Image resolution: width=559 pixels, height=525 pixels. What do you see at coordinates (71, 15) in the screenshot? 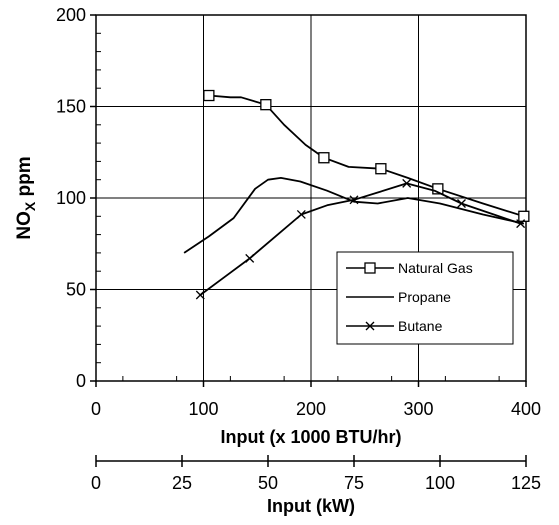
I see `y-tick-label: 200` at bounding box center [71, 15].